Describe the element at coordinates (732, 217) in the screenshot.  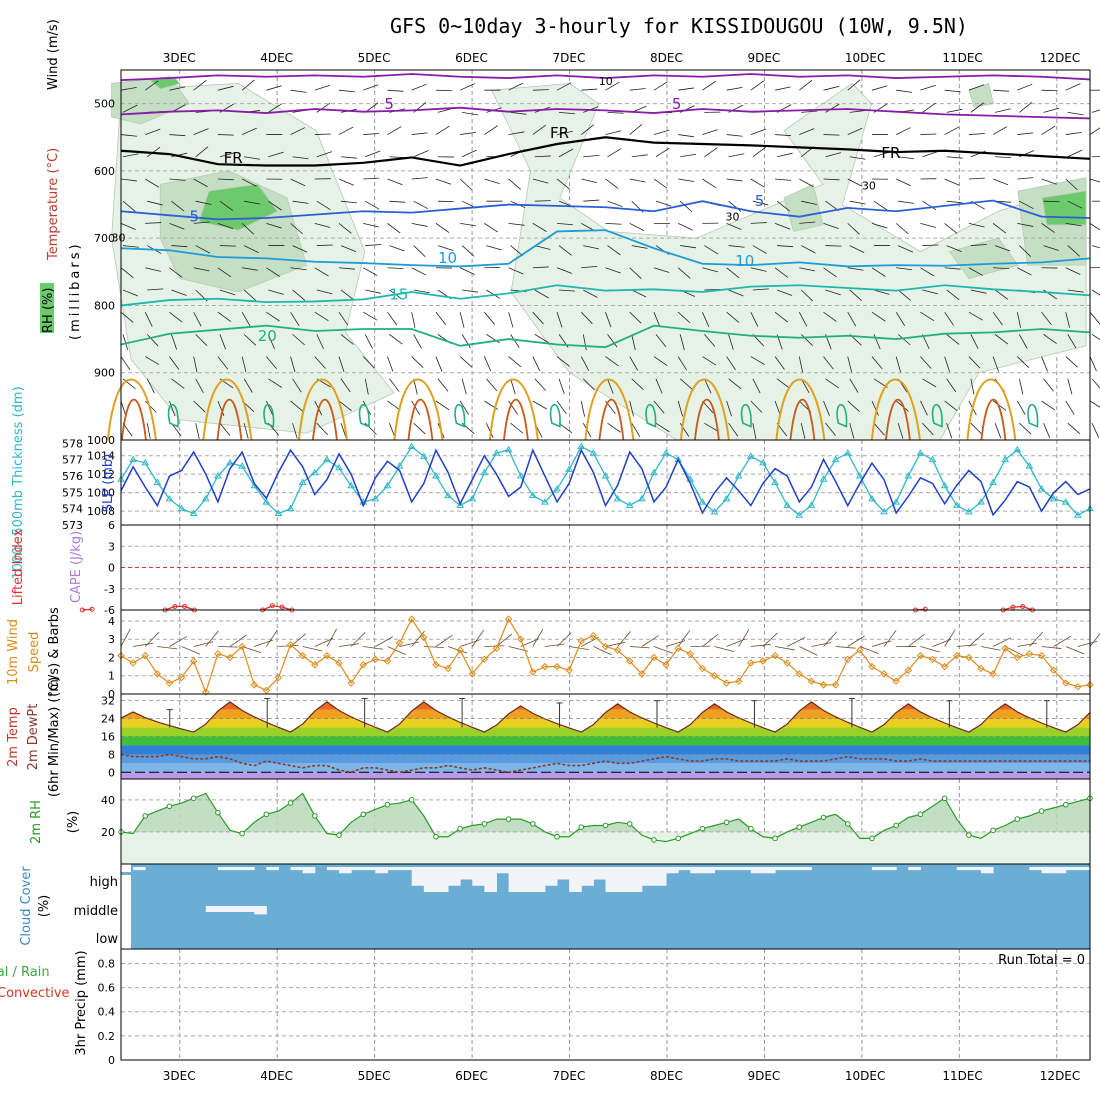
I see `rh-contour-label: 30` at that location.